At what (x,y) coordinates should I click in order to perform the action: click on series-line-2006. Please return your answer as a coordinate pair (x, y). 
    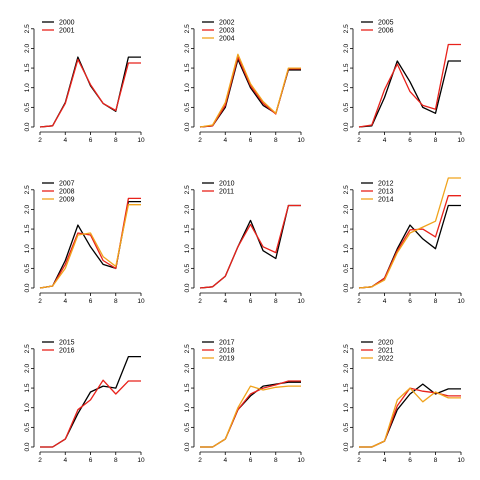
    Looking at the image, I should click on (409, 85).